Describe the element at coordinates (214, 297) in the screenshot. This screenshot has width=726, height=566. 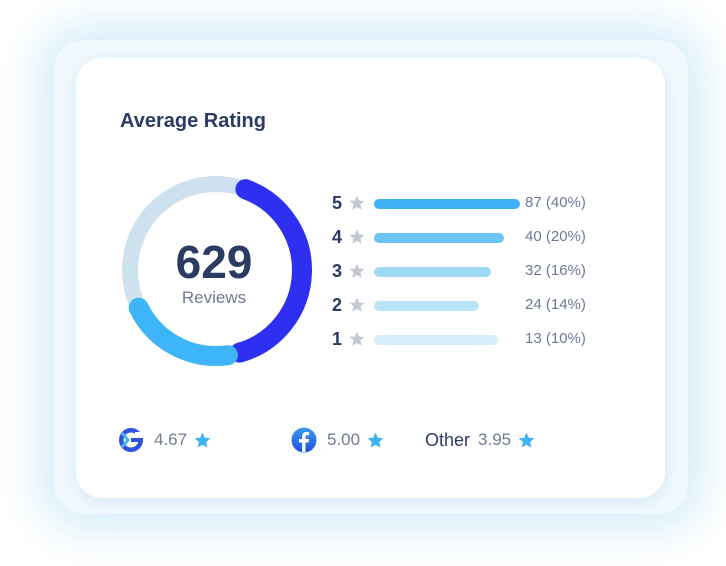
I see `total-reviews-caption: Reviews` at that location.